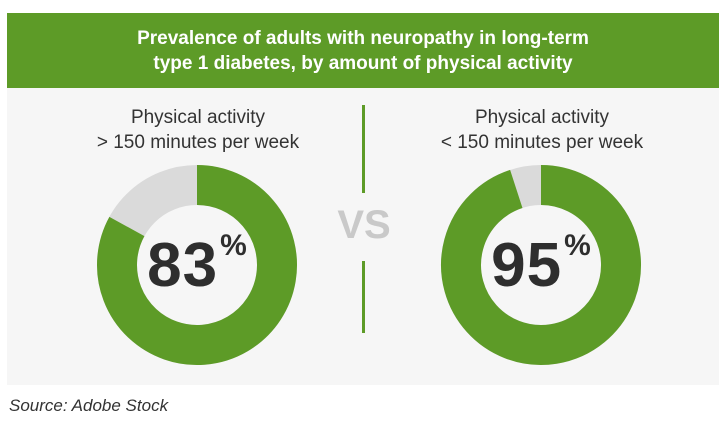 This screenshot has height=437, width=726. I want to click on divider-top, so click(363, 149).